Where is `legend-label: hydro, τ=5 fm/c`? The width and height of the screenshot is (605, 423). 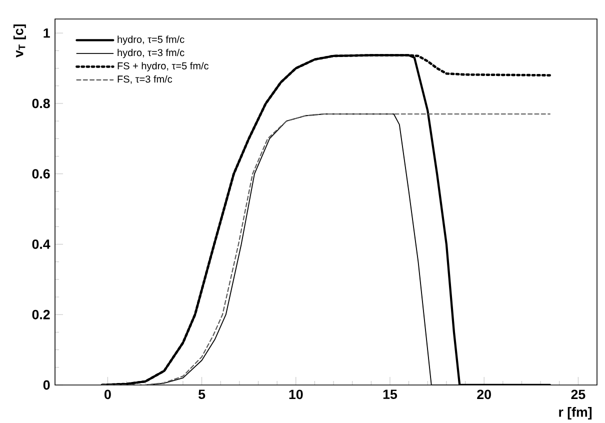 legend-label: hydro, τ=5 fm/c is located at coordinates (151, 40).